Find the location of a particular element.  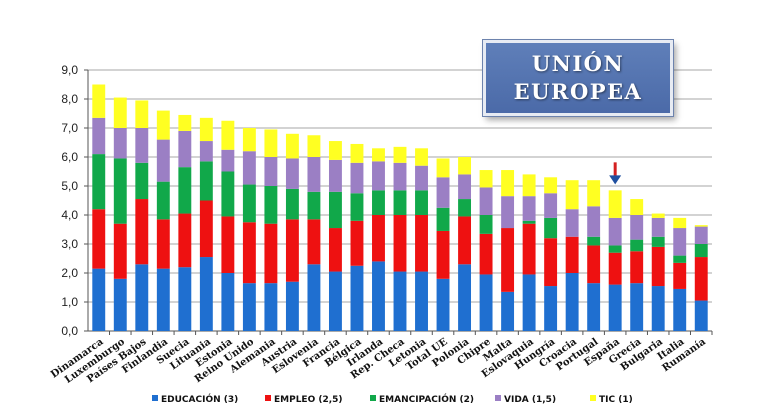

legend-label: TIC (1) is located at coordinates (616, 400).